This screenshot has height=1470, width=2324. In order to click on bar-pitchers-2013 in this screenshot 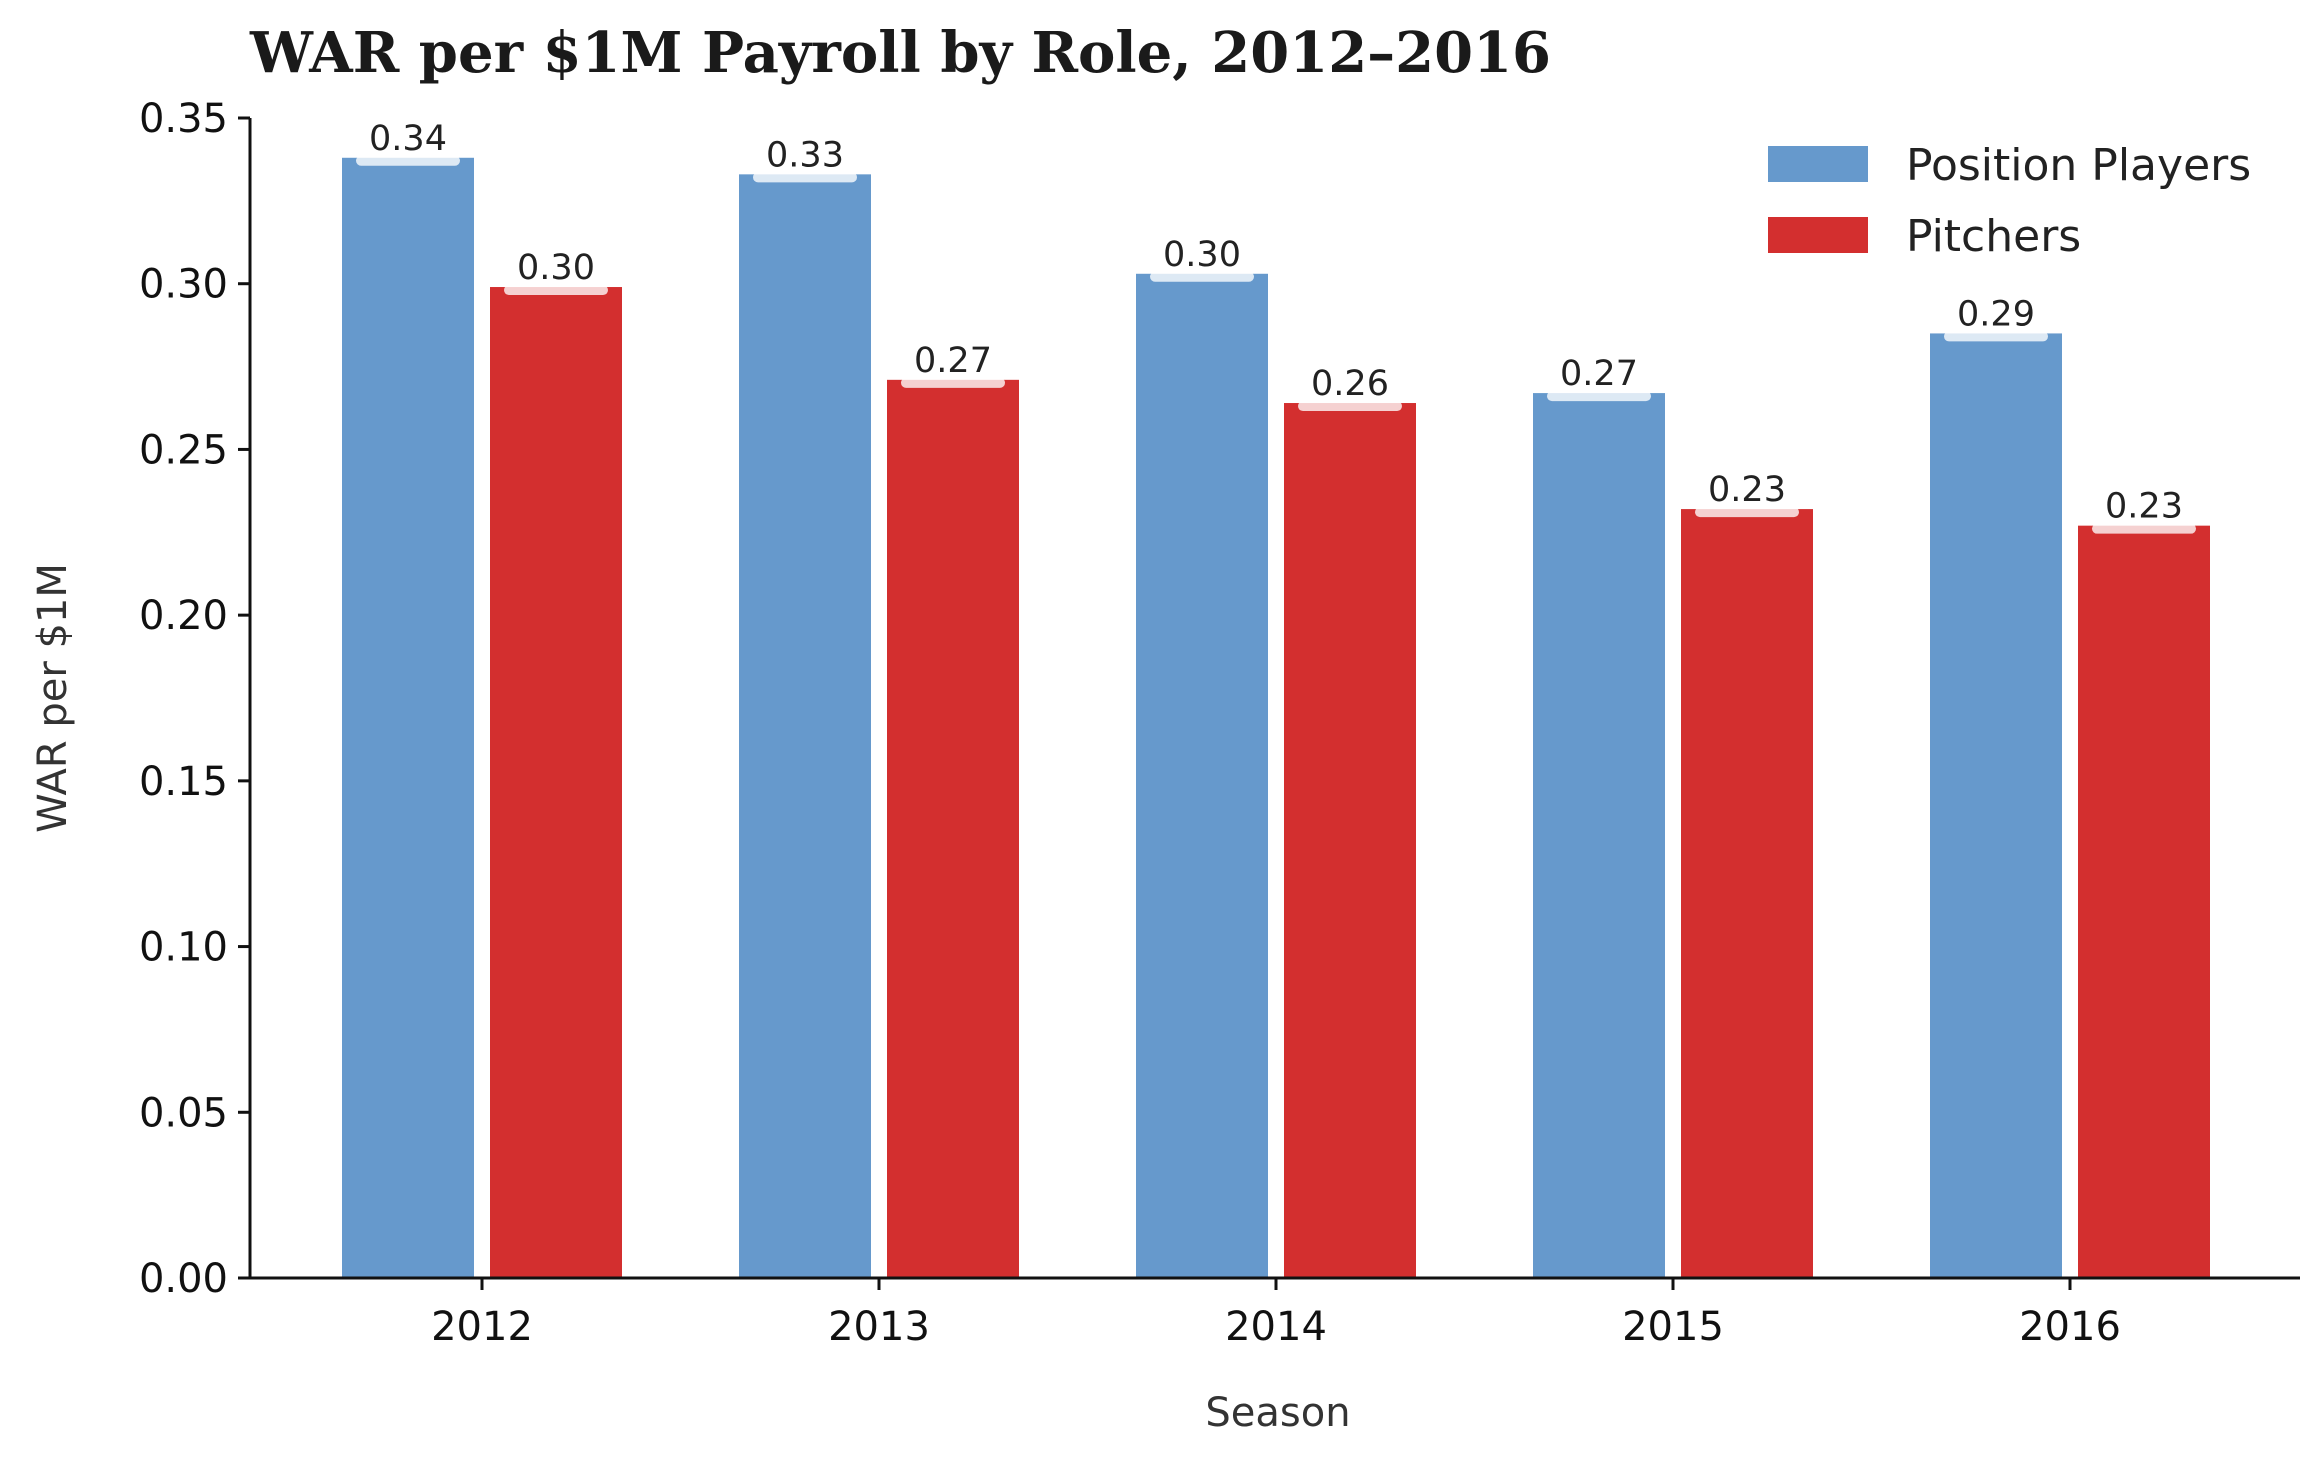, I will do `click(953, 828)`.